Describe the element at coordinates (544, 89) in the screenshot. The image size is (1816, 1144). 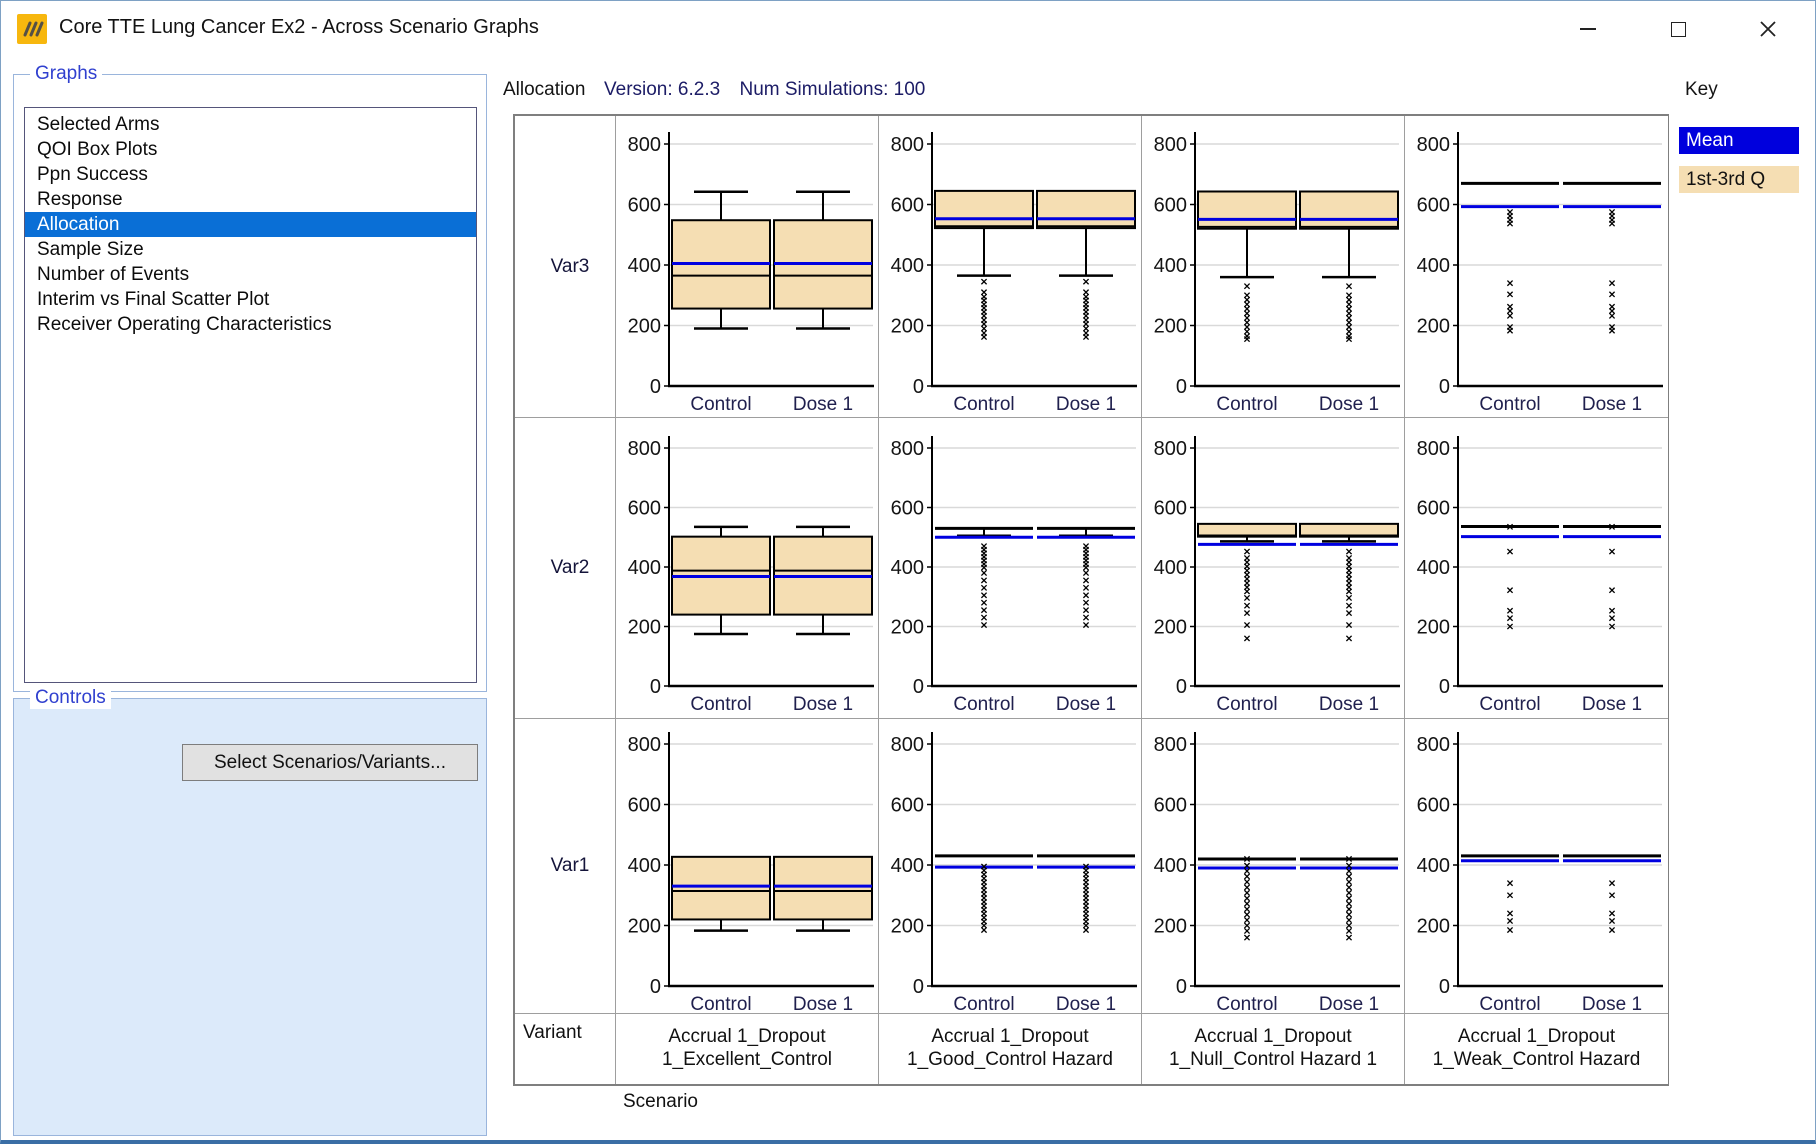
I see `graph-title: Allocation` at that location.